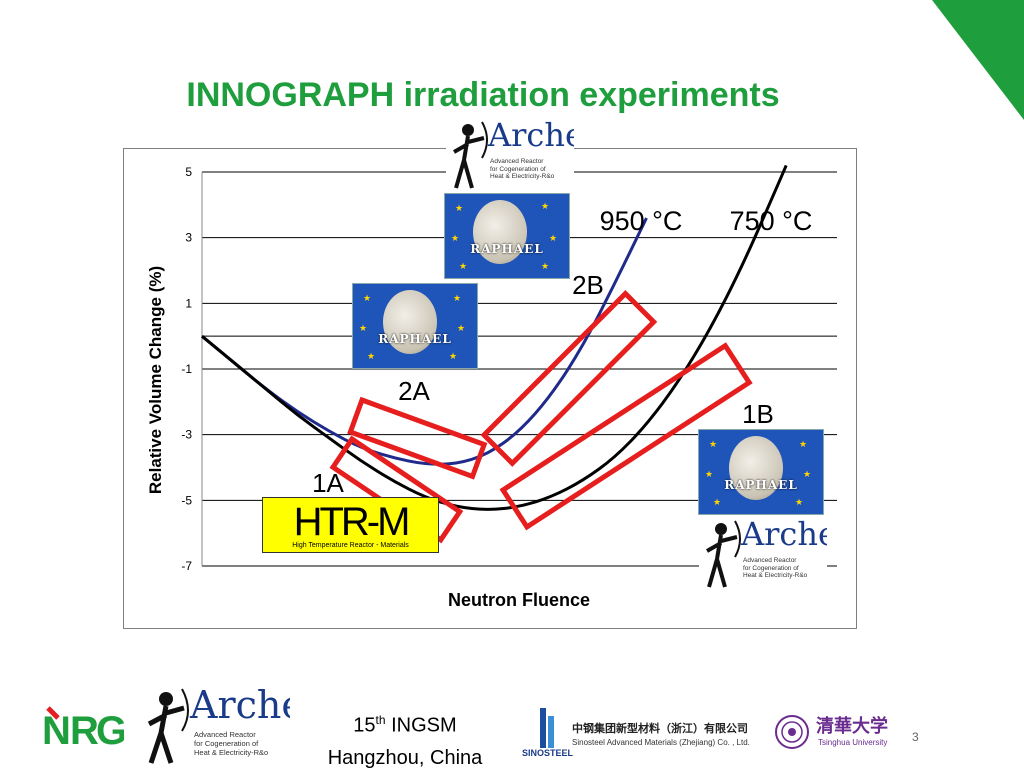 Image resolution: width=1024 pixels, height=774 pixels. I want to click on raphael-logo-right: ★ ★ ★ ★ ★ ★ RAPHAEL, so click(761, 472).